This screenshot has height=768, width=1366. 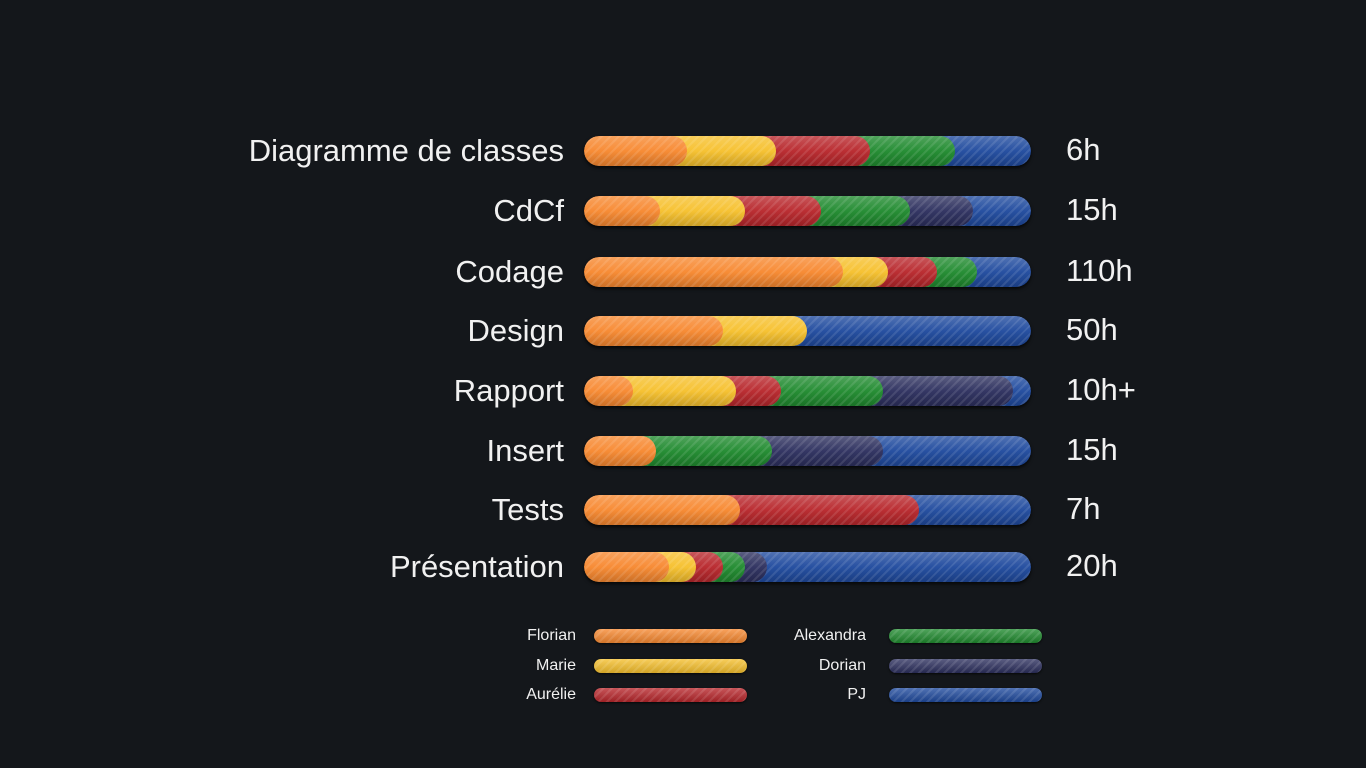 I want to click on row-total-label: 110h, so click(x=1099, y=270).